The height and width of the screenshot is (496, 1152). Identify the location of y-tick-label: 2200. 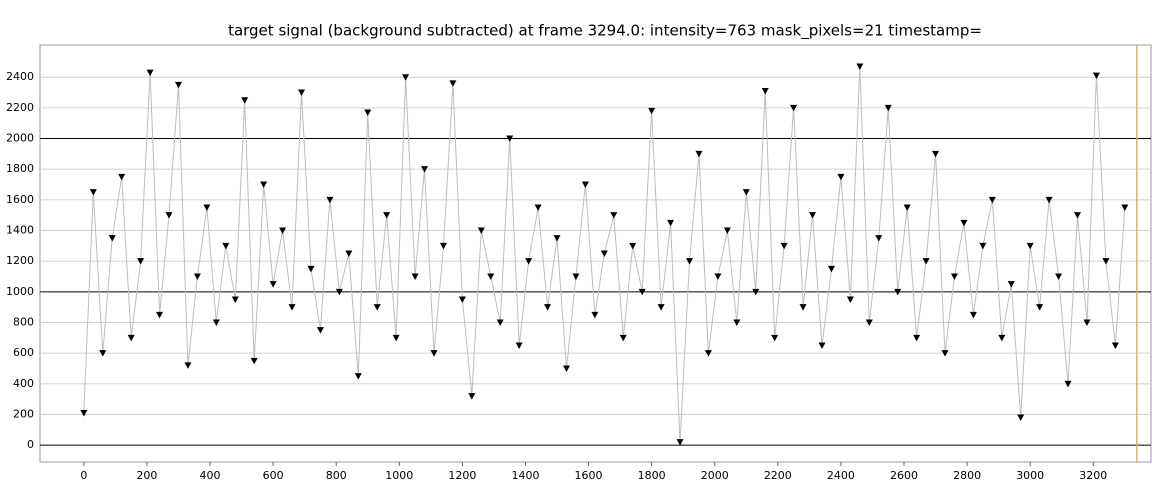
(20, 107).